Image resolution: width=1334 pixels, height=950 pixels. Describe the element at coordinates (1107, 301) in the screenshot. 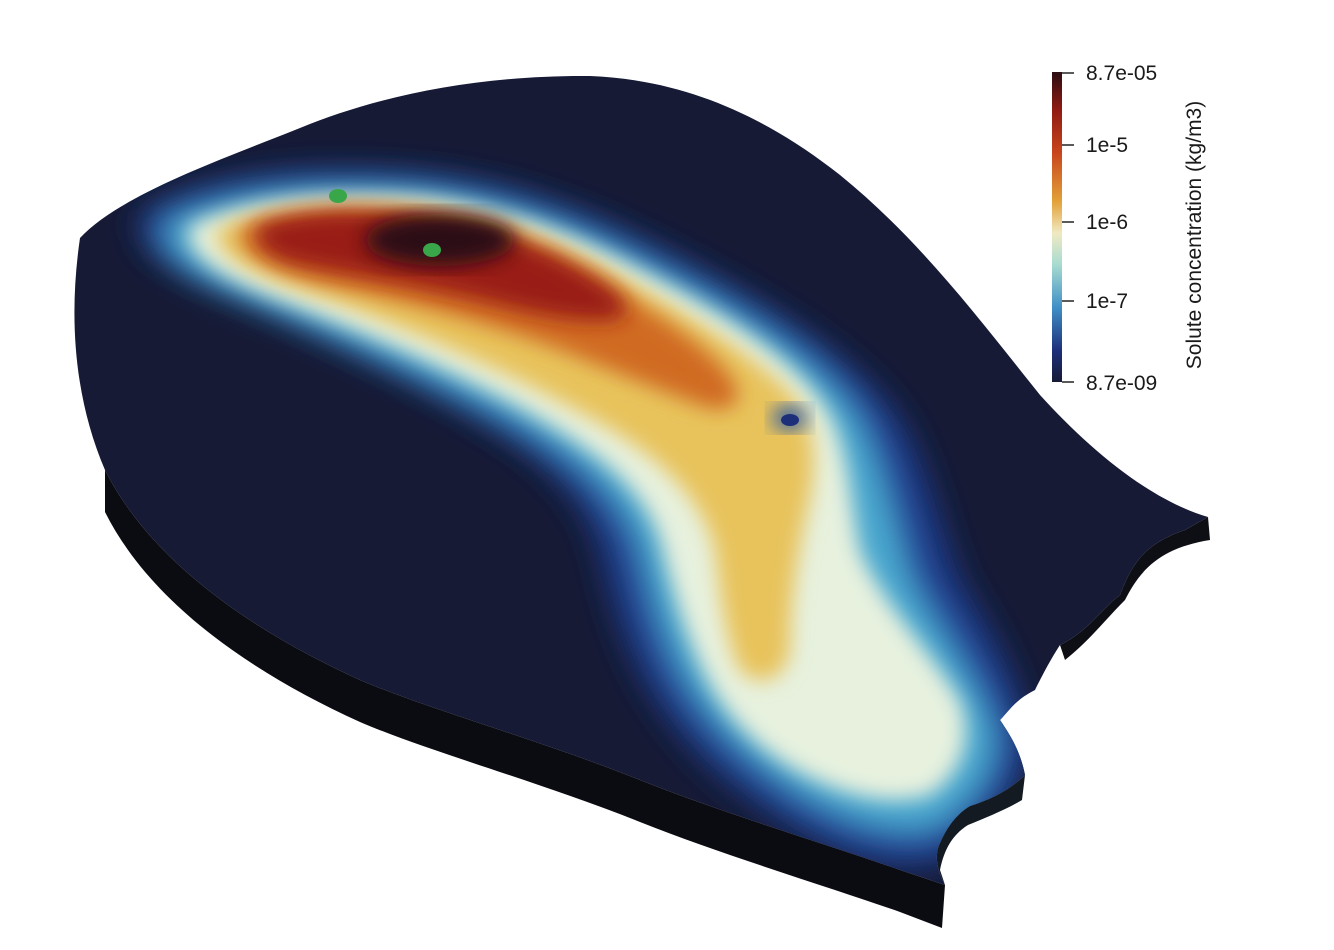

I see `colorbar-tick-label: 1e-7` at that location.